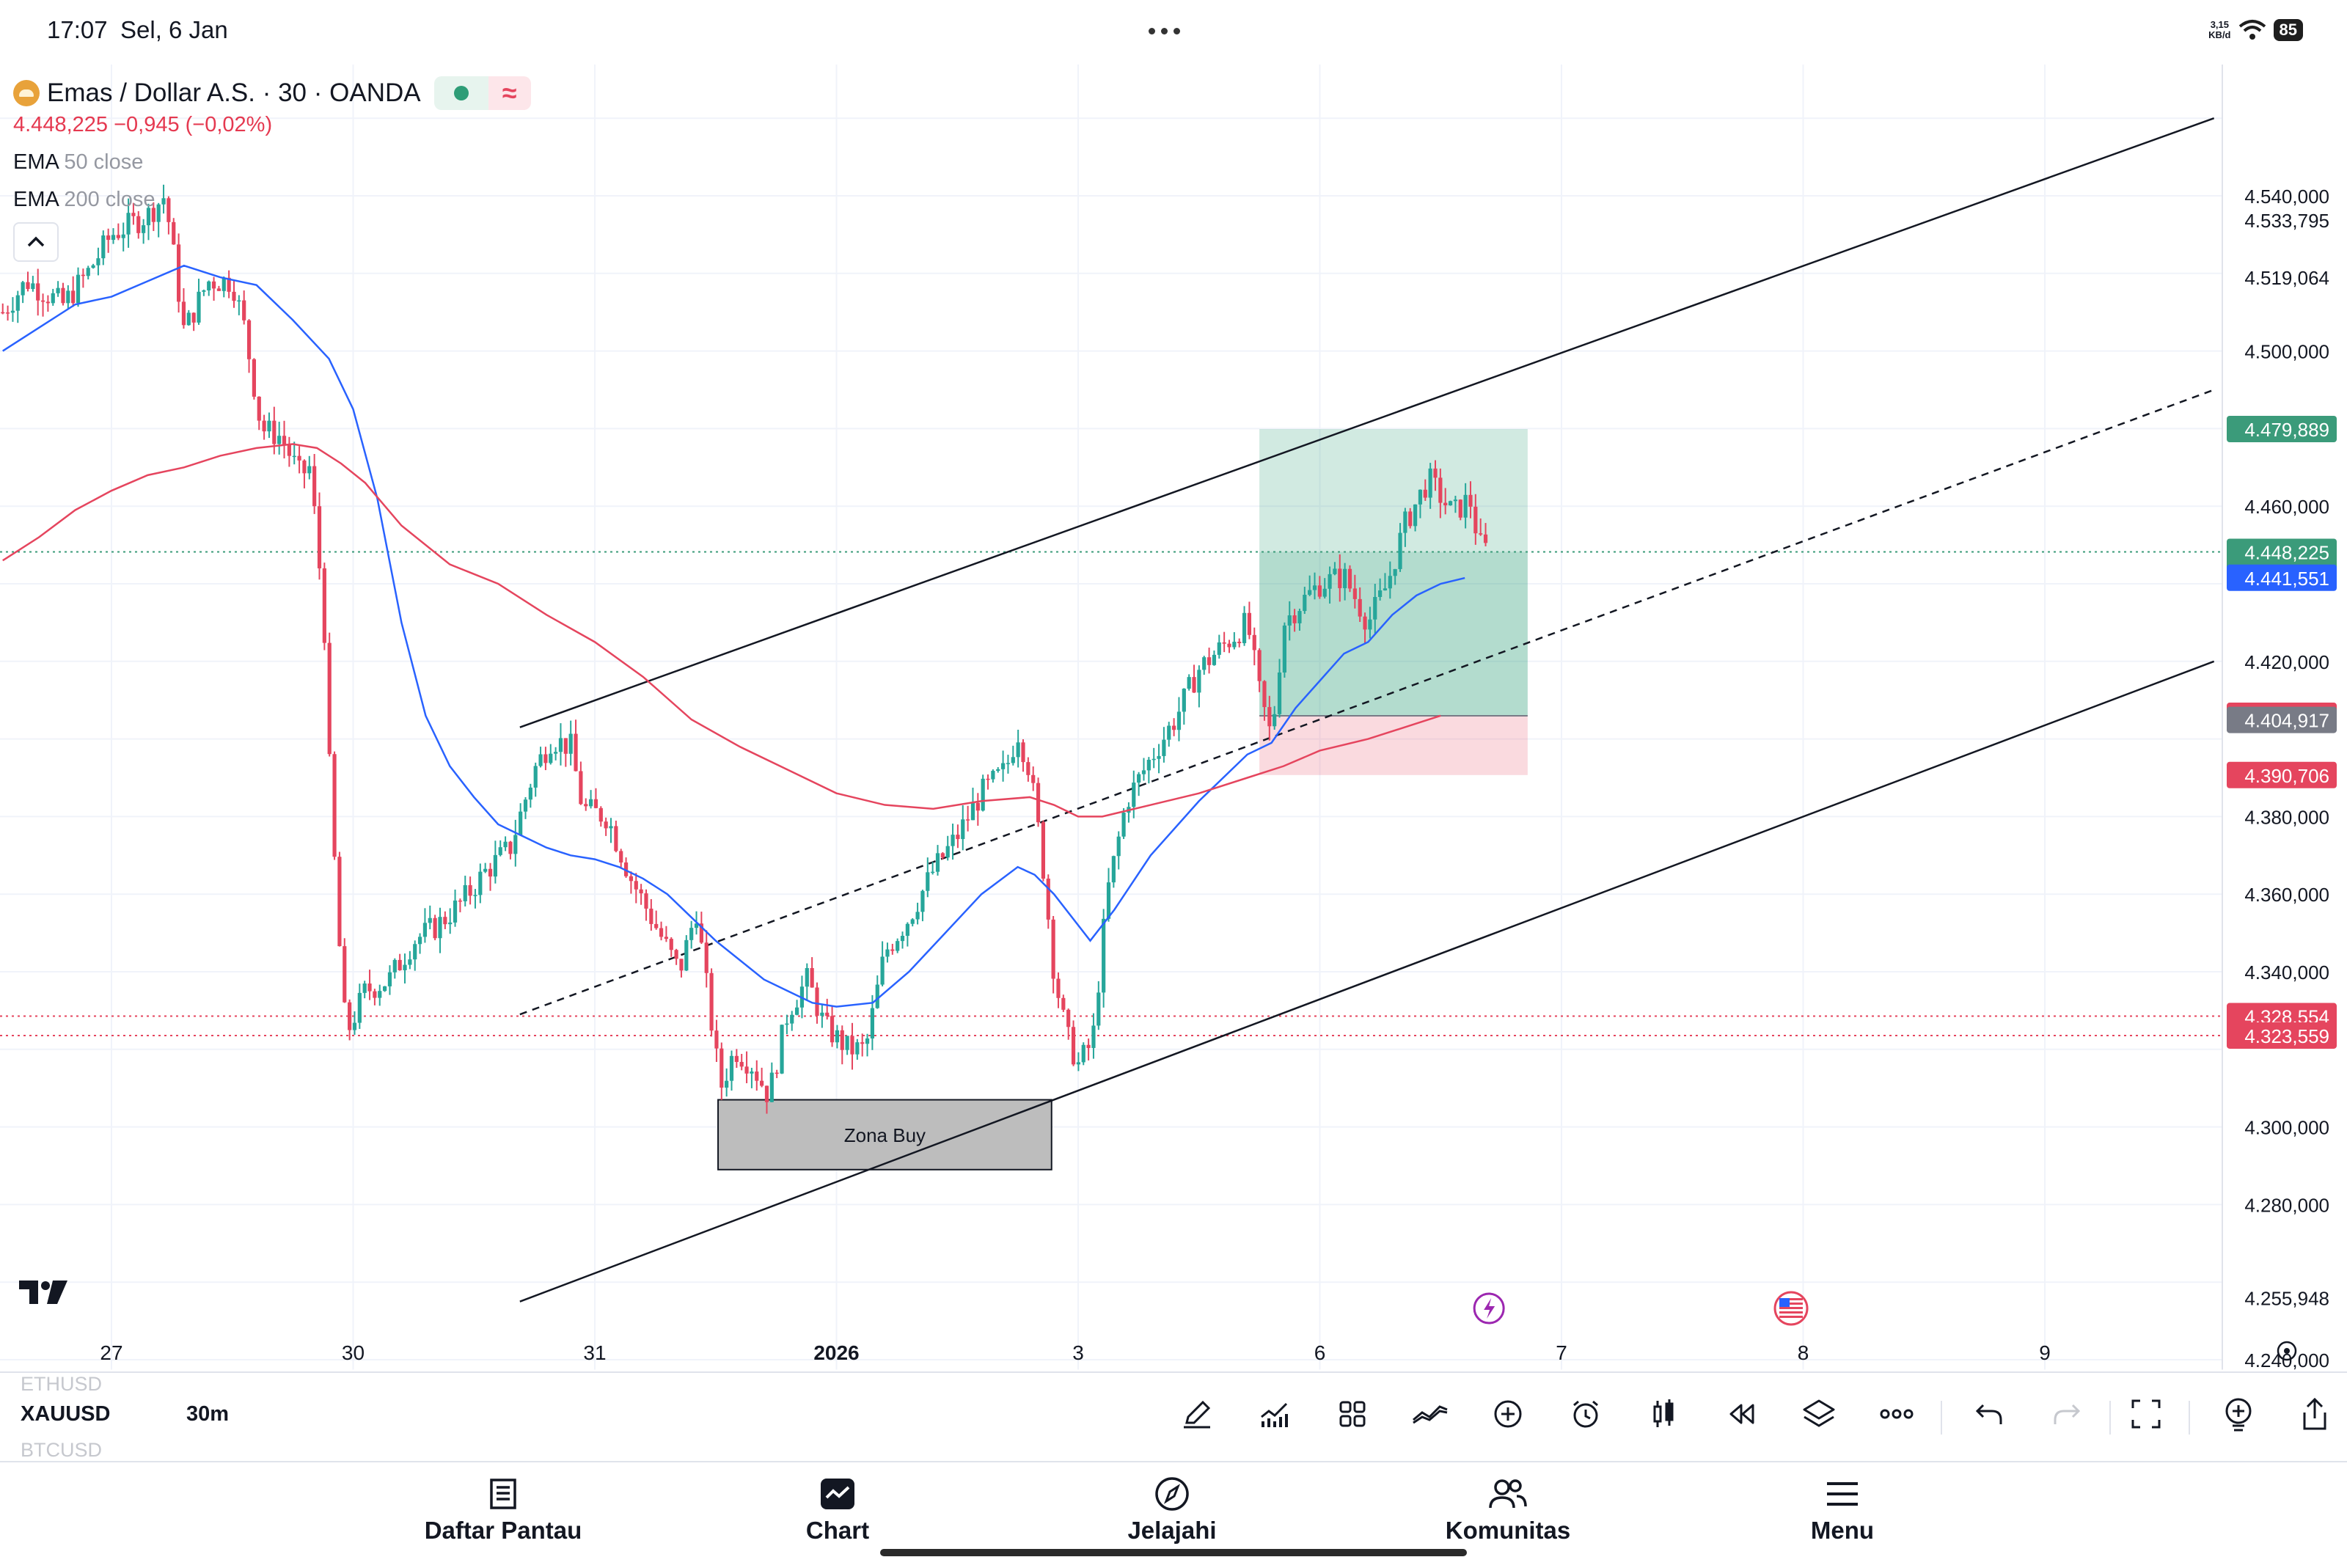 The width and height of the screenshot is (2347, 1568). Describe the element at coordinates (44, 1292) in the screenshot. I see `tradingview-logo-icon` at that location.